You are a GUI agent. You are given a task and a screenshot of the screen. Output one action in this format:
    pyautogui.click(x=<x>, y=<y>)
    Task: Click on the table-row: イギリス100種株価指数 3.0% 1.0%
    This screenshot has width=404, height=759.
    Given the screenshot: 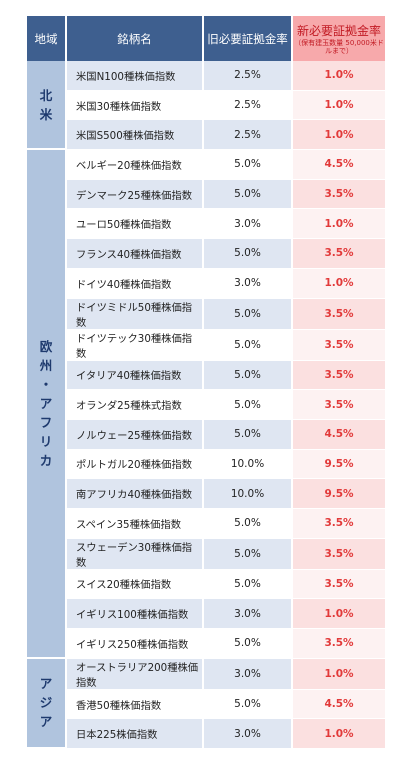 What is the action you would take?
    pyautogui.click(x=206, y=614)
    